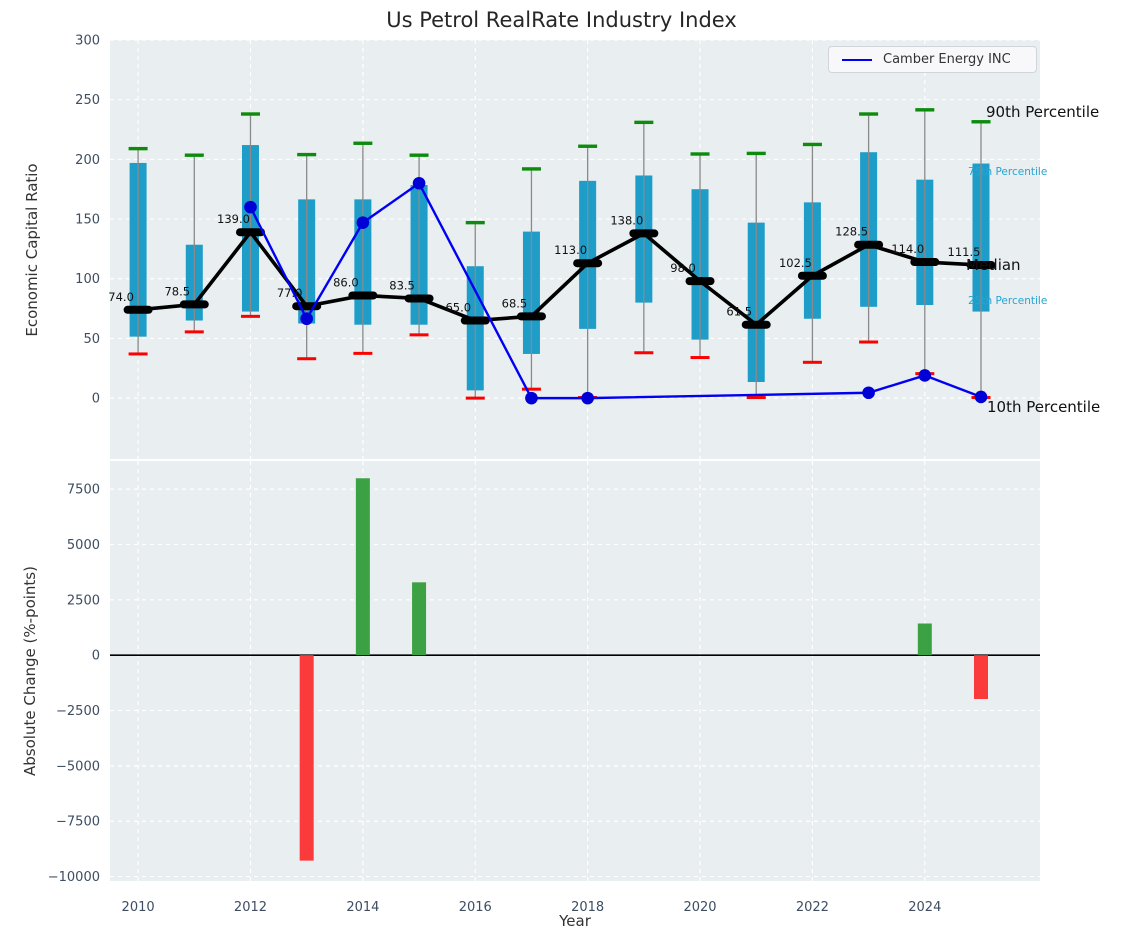  I want to click on p90-cap-2023, so click(869, 114).